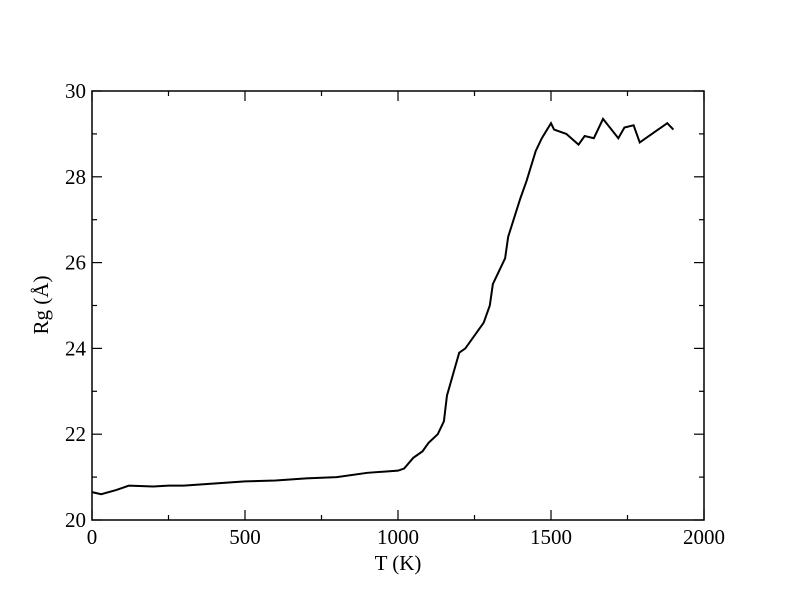  Describe the element at coordinates (41, 305) in the screenshot. I see `y-axis-label: Rg (Å)` at that location.